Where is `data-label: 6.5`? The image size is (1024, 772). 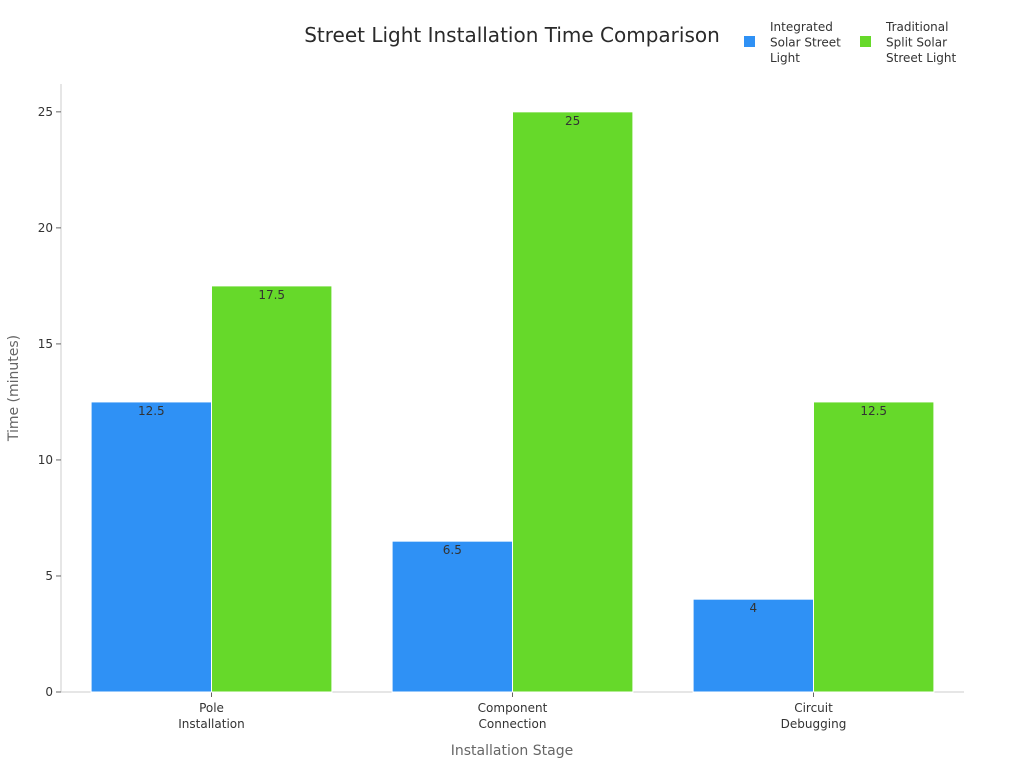 data-label: 6.5 is located at coordinates (452, 550).